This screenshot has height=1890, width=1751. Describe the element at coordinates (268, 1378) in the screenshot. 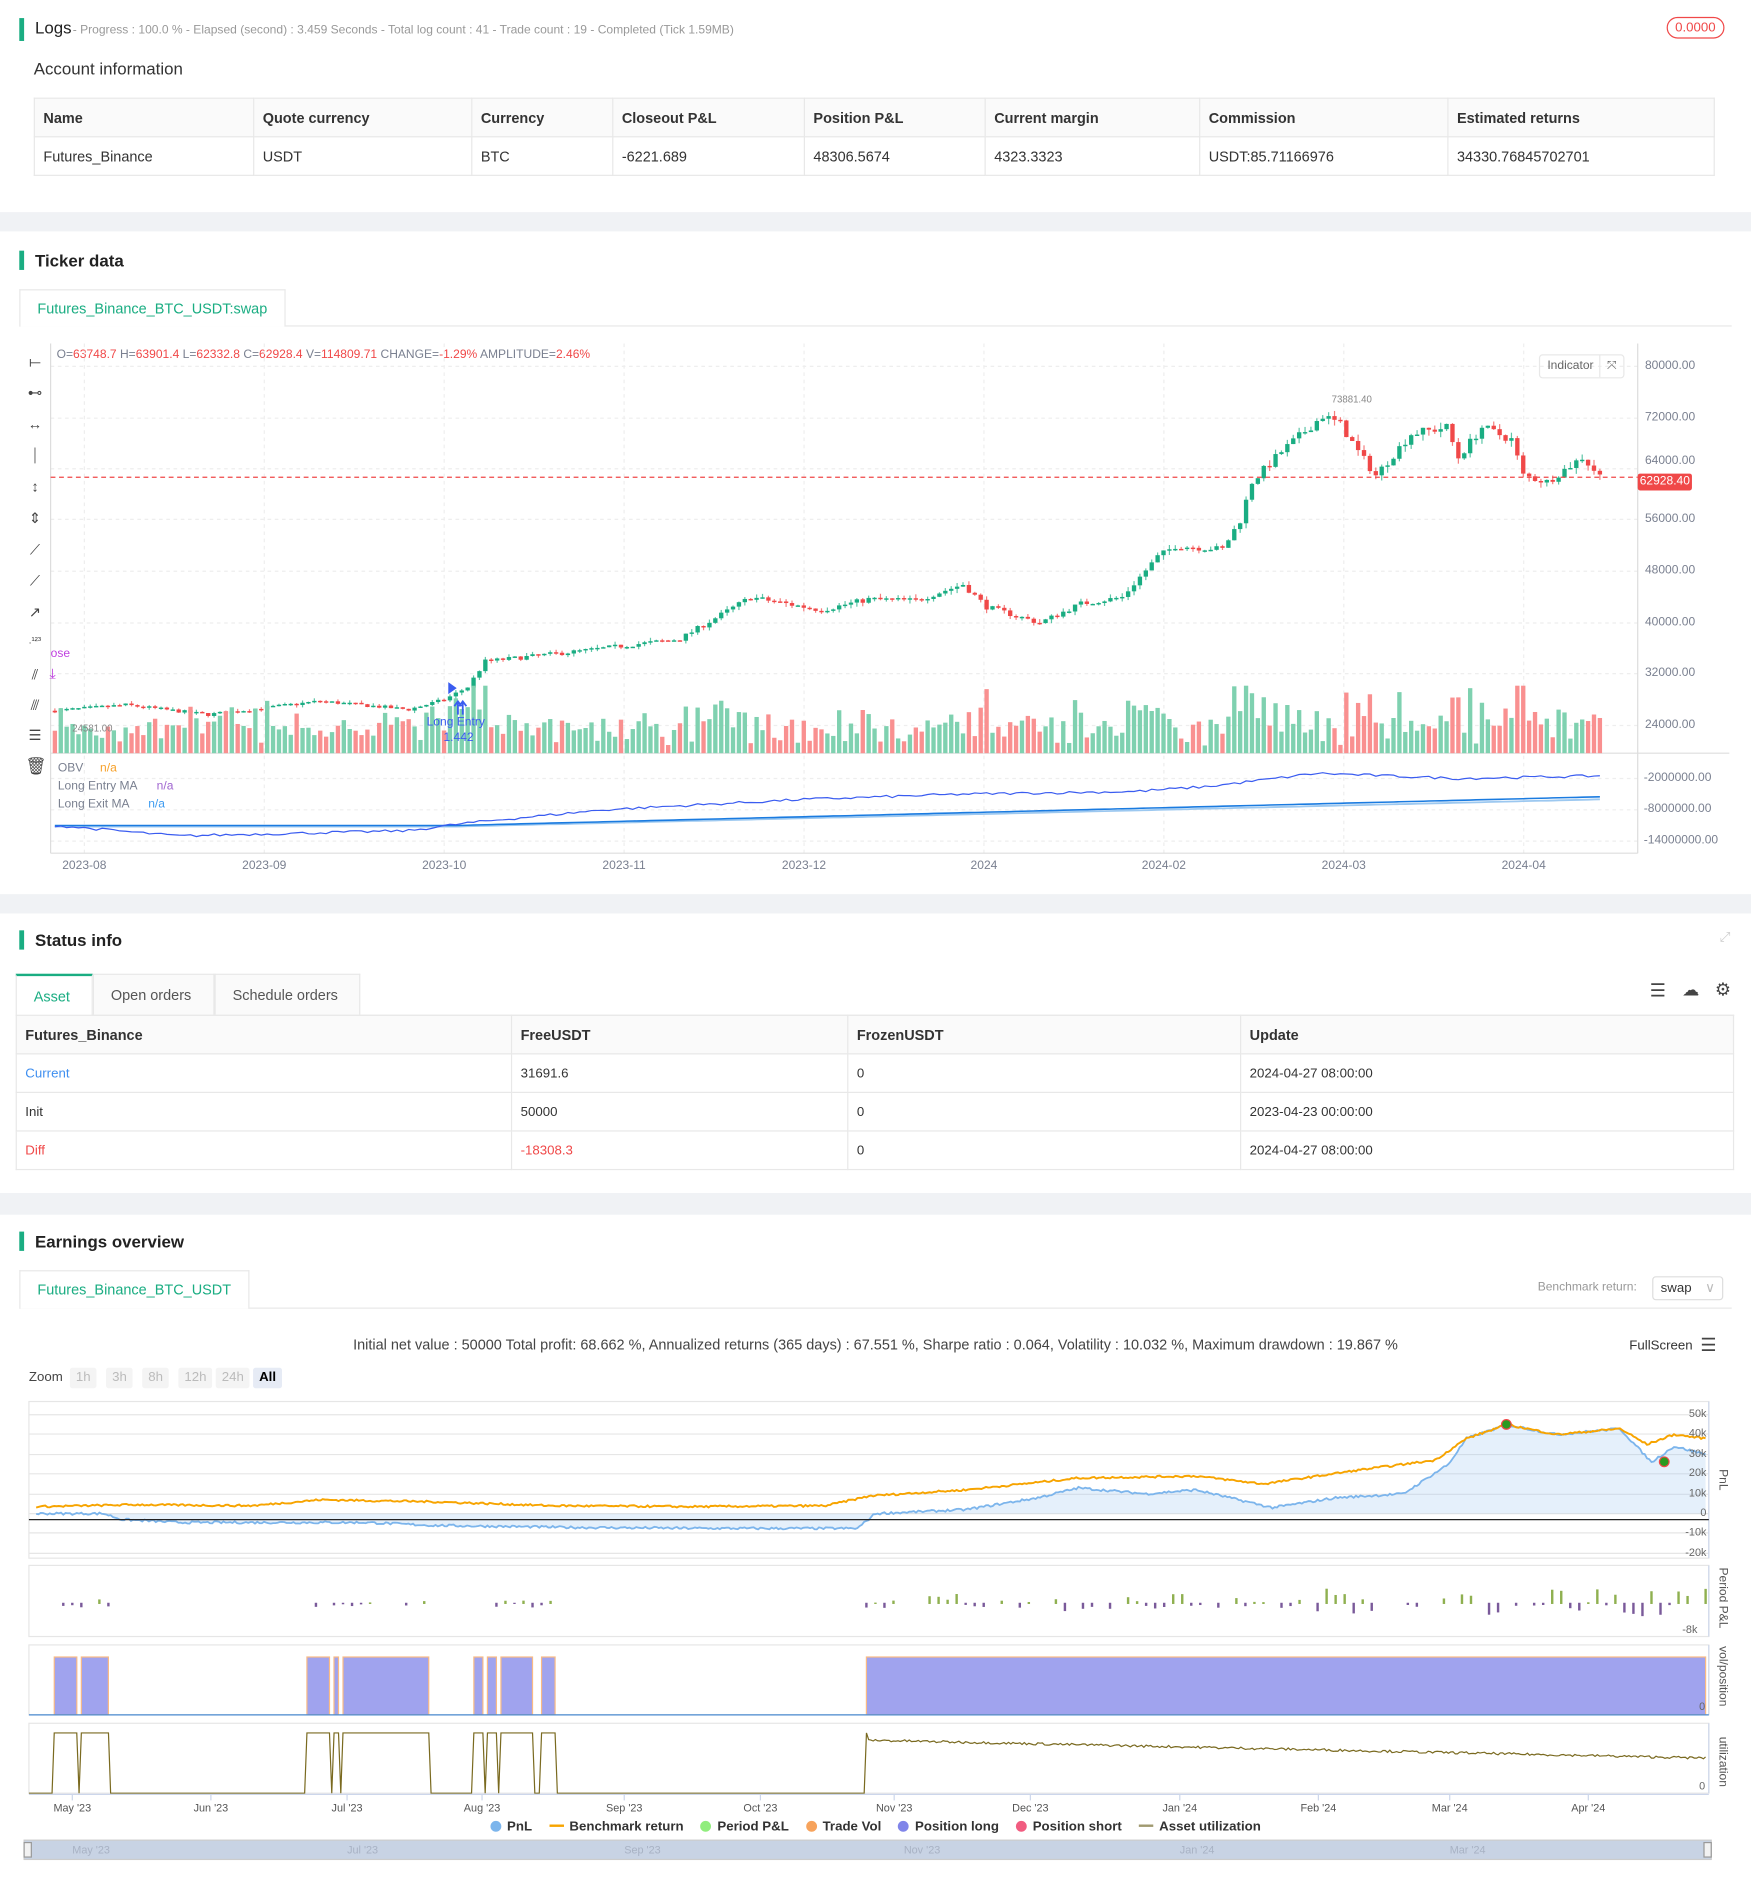

I see `zoom-all-button: All` at that location.